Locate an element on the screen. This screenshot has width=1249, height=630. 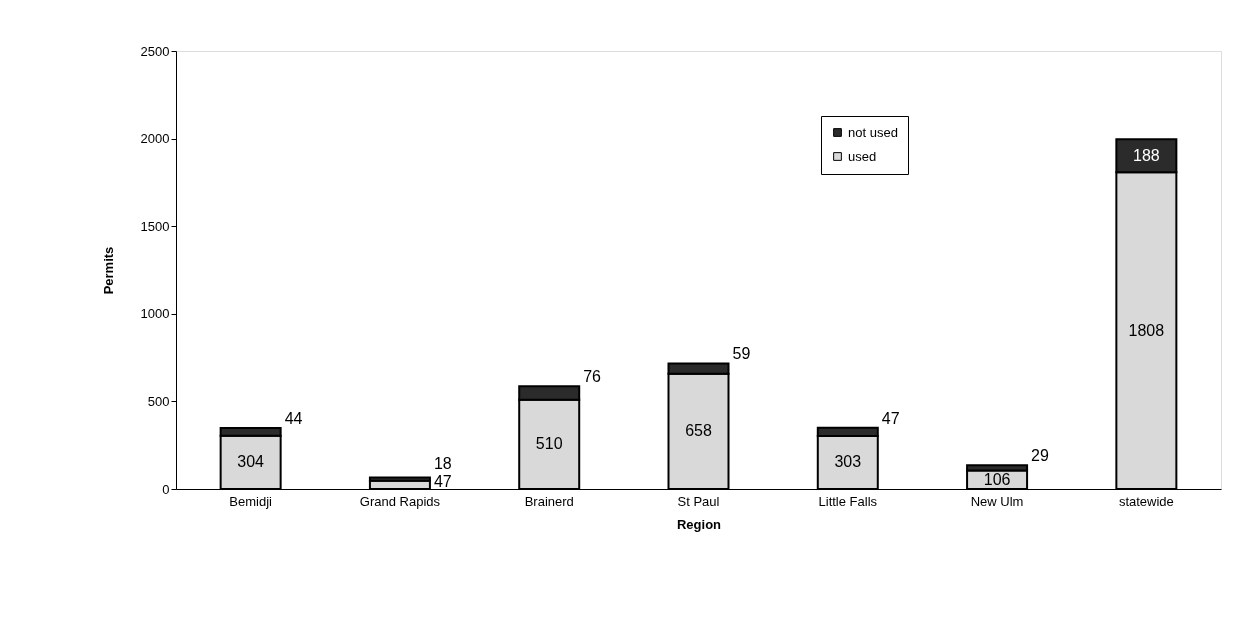
data-label: 510 is located at coordinates (549, 444).